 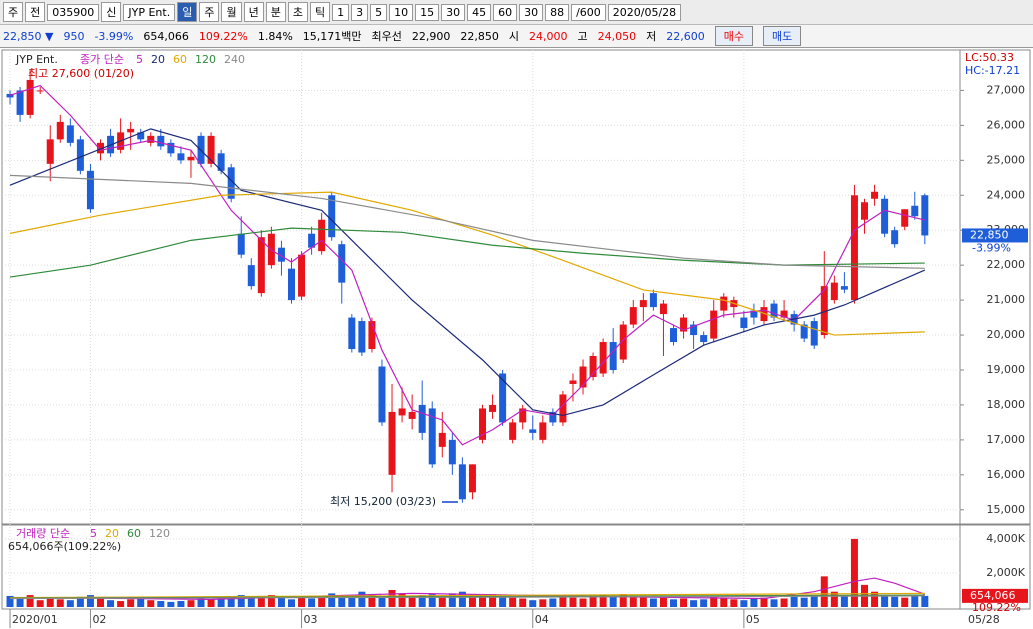 What do you see at coordinates (99, 619) in the screenshot?
I see `x-tick-label: 02` at bounding box center [99, 619].